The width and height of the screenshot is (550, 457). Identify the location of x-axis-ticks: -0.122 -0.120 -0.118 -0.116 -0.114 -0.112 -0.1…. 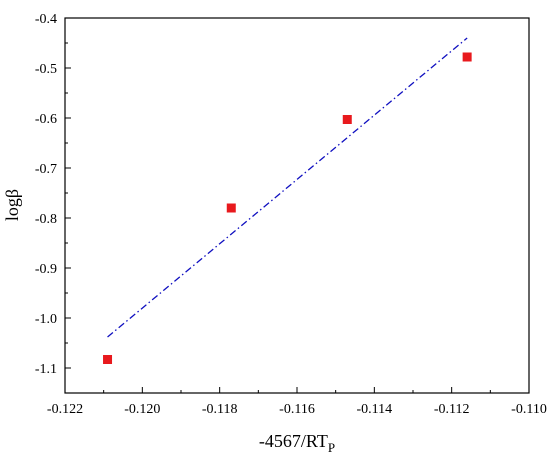
(297, 402).